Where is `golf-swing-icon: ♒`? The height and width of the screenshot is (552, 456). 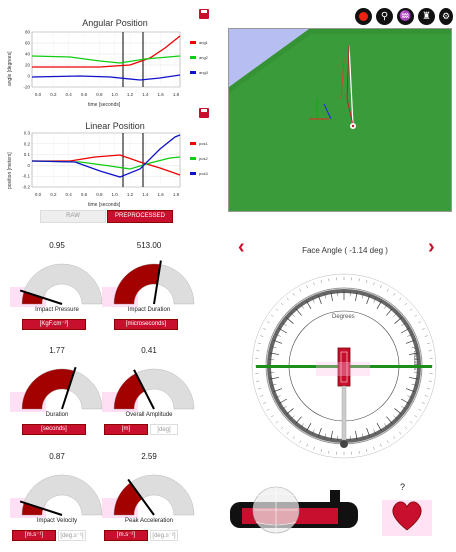
golf-swing-icon: ♒ is located at coordinates (405, 16).